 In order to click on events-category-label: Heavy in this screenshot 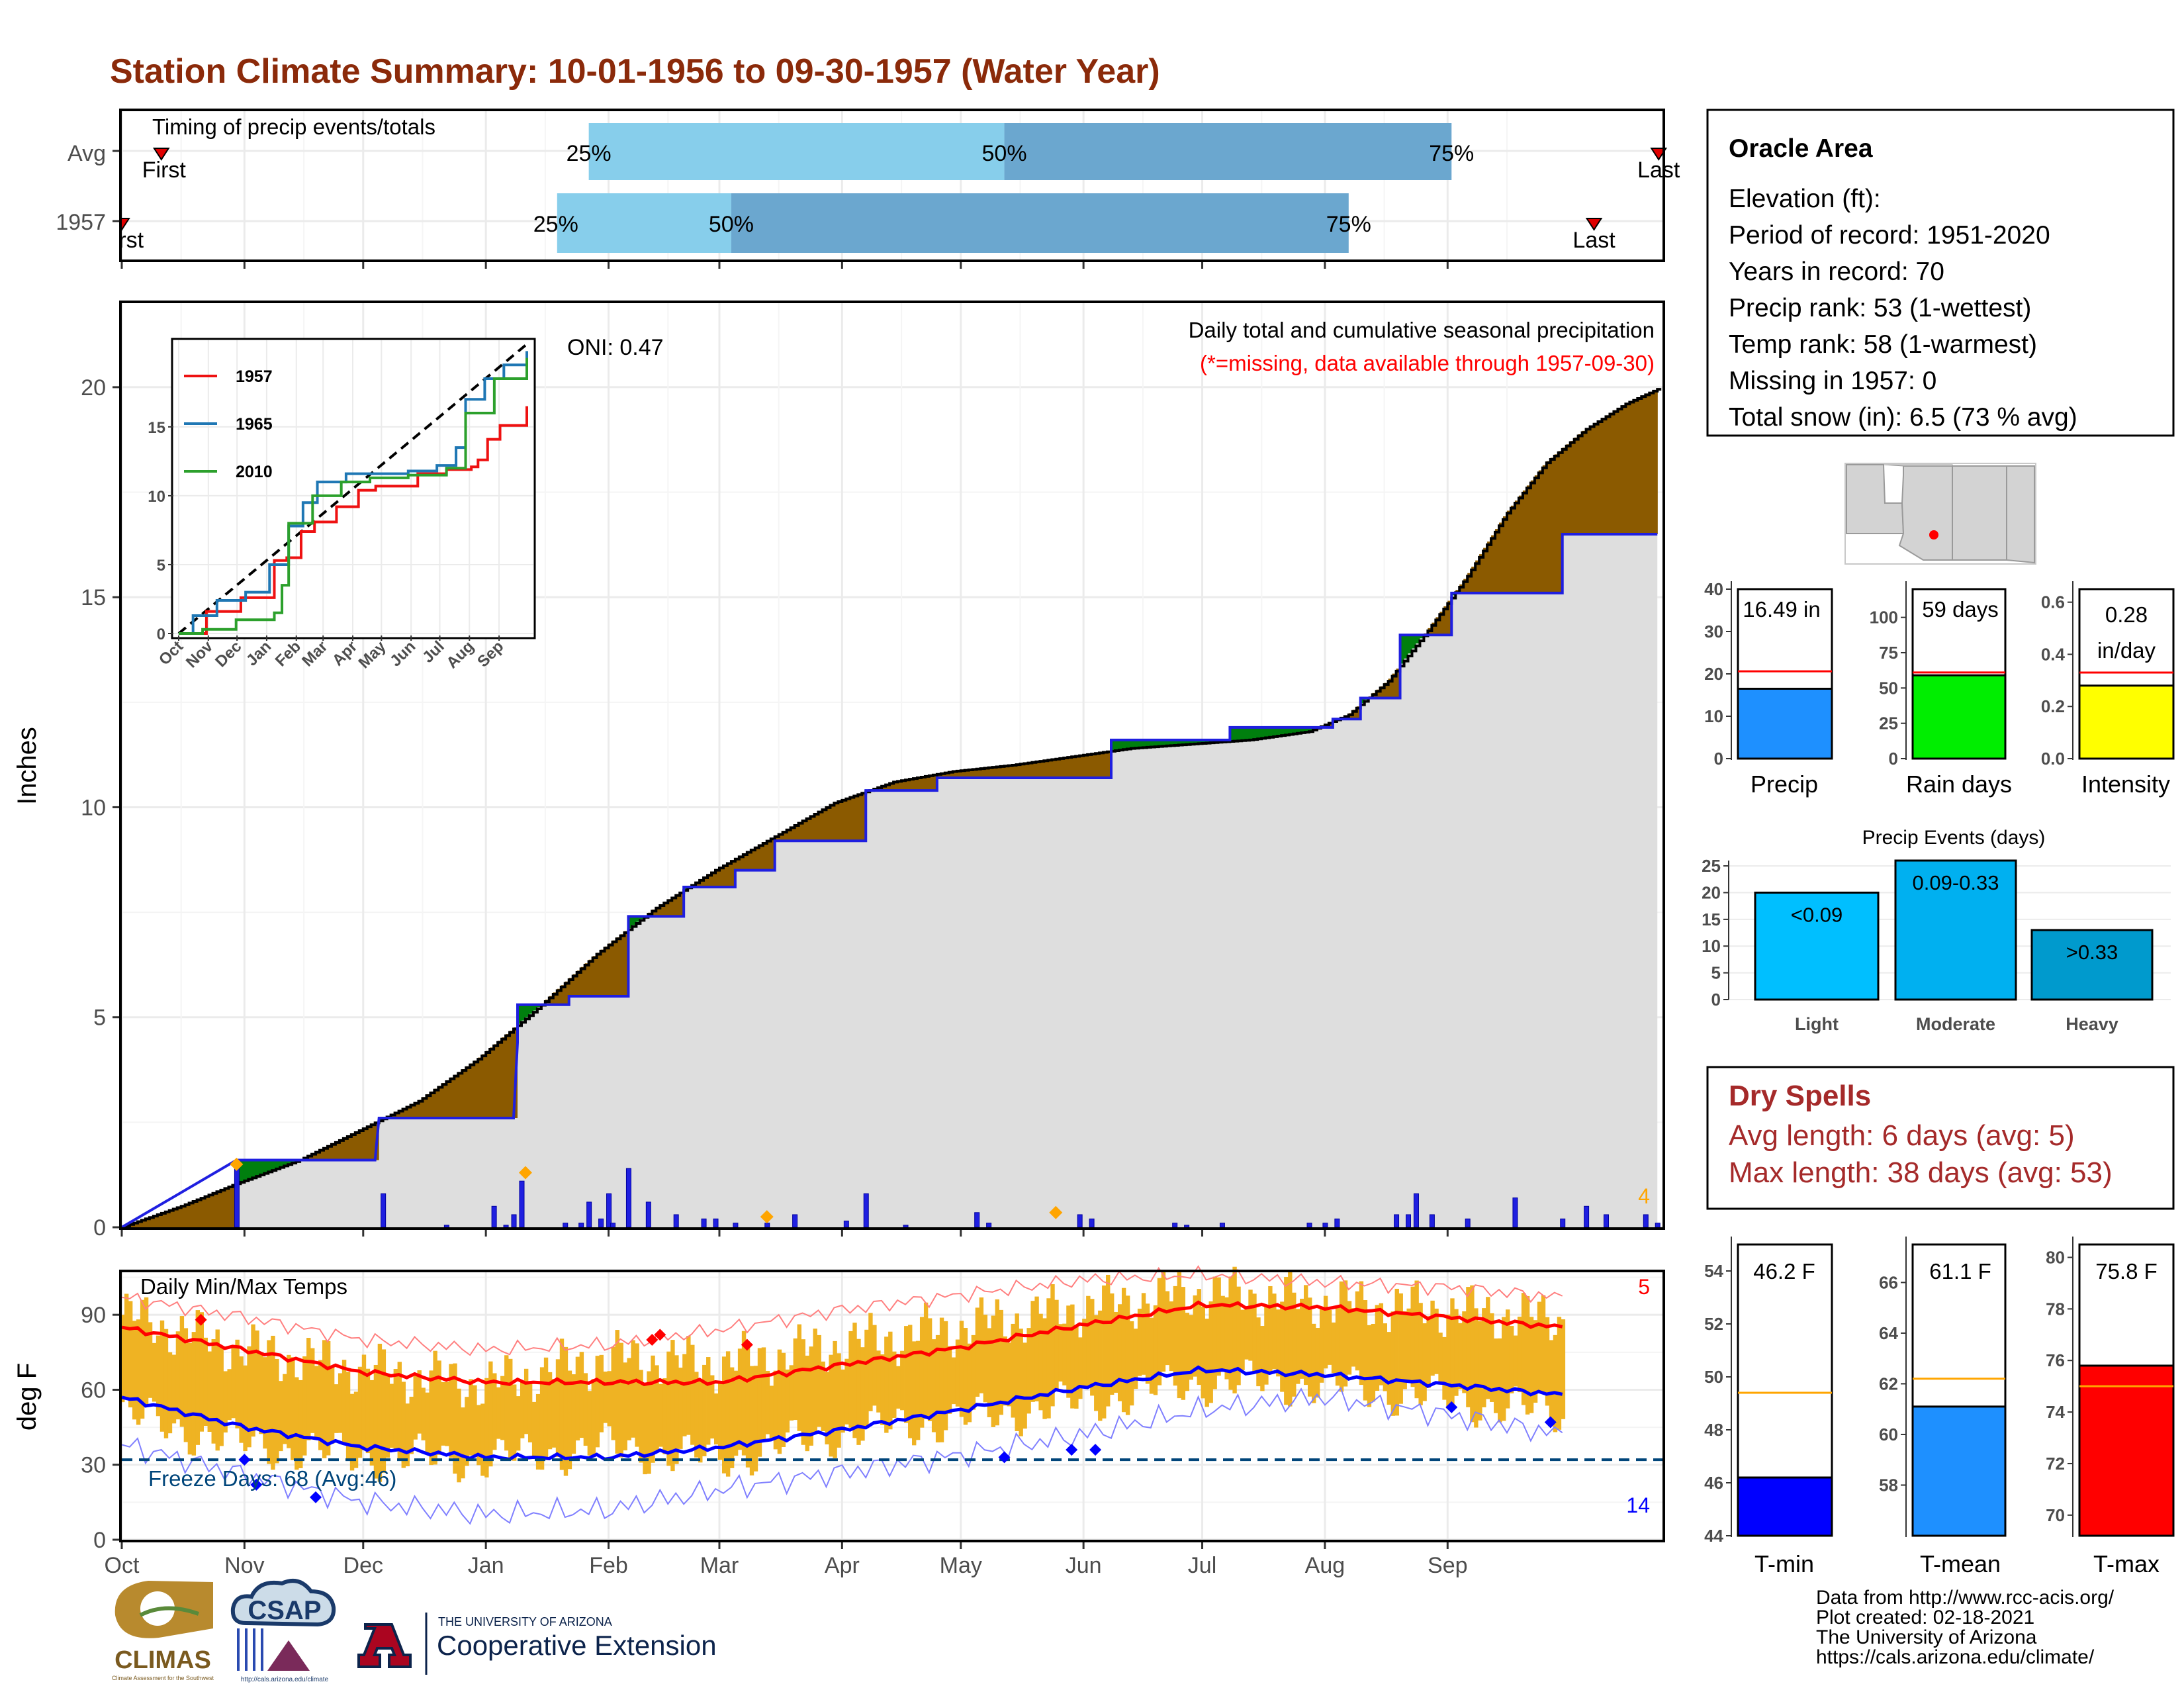, I will do `click(2092, 1024)`.